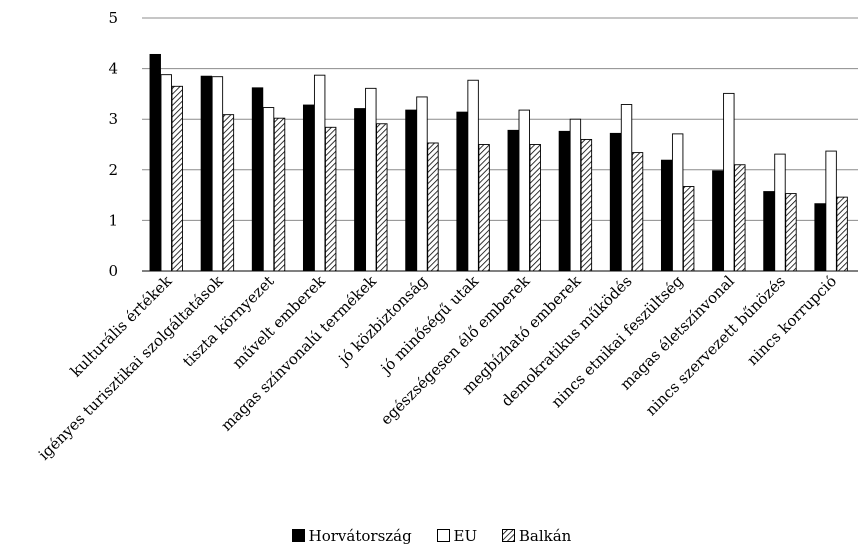 The image size is (863, 552). Describe the element at coordinates (228, 321) in the screenshot. I see `x-tick-label: tiszta környezet` at that location.